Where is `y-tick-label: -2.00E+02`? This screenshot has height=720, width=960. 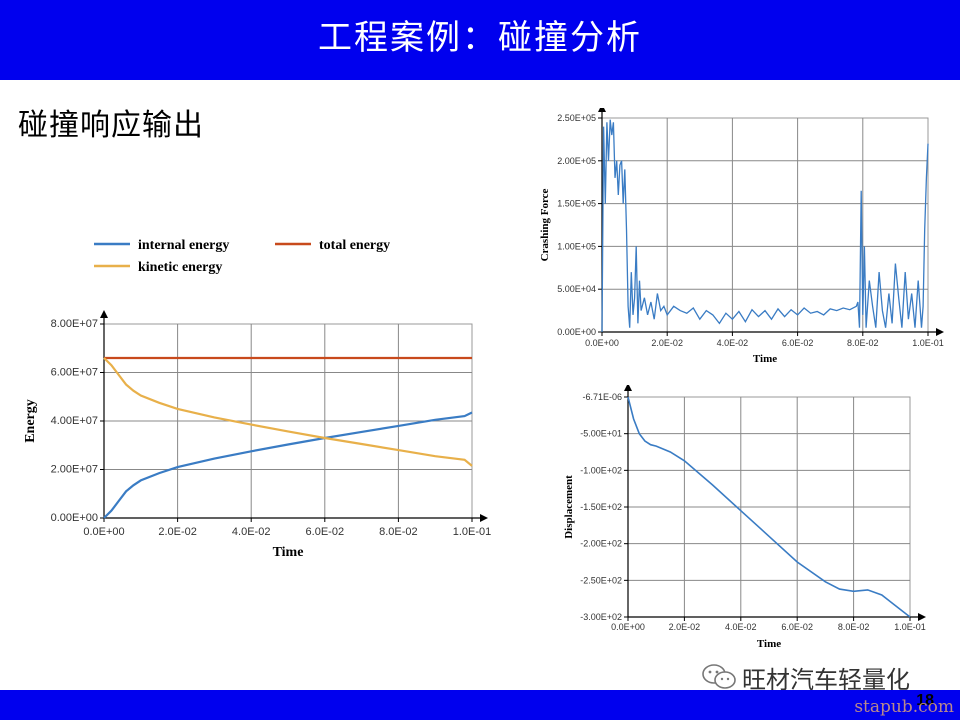
y-tick-label: -2.00E+02 is located at coordinates (601, 544).